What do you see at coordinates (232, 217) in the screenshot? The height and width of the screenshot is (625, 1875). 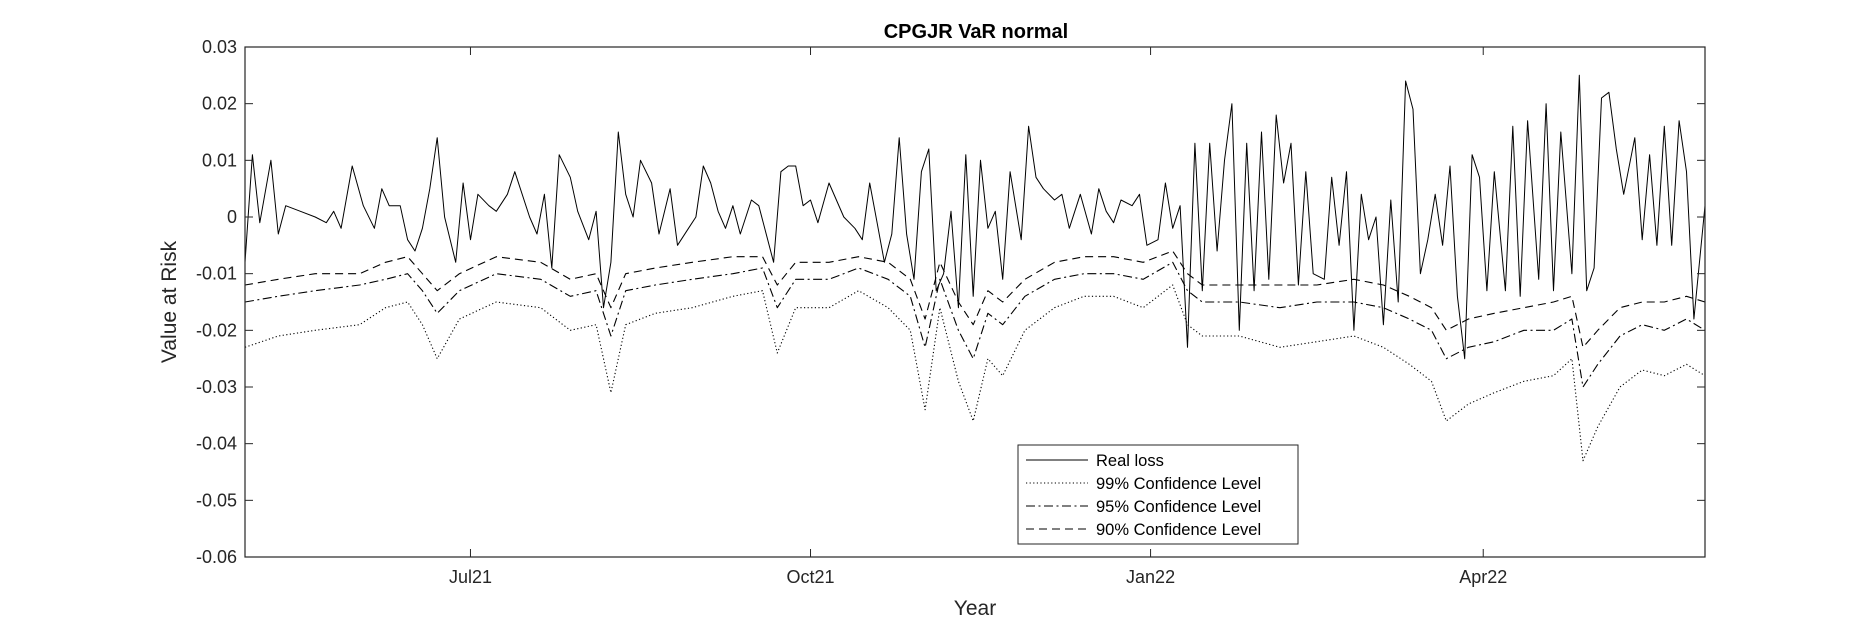 I see `y-tick-label: 0` at bounding box center [232, 217].